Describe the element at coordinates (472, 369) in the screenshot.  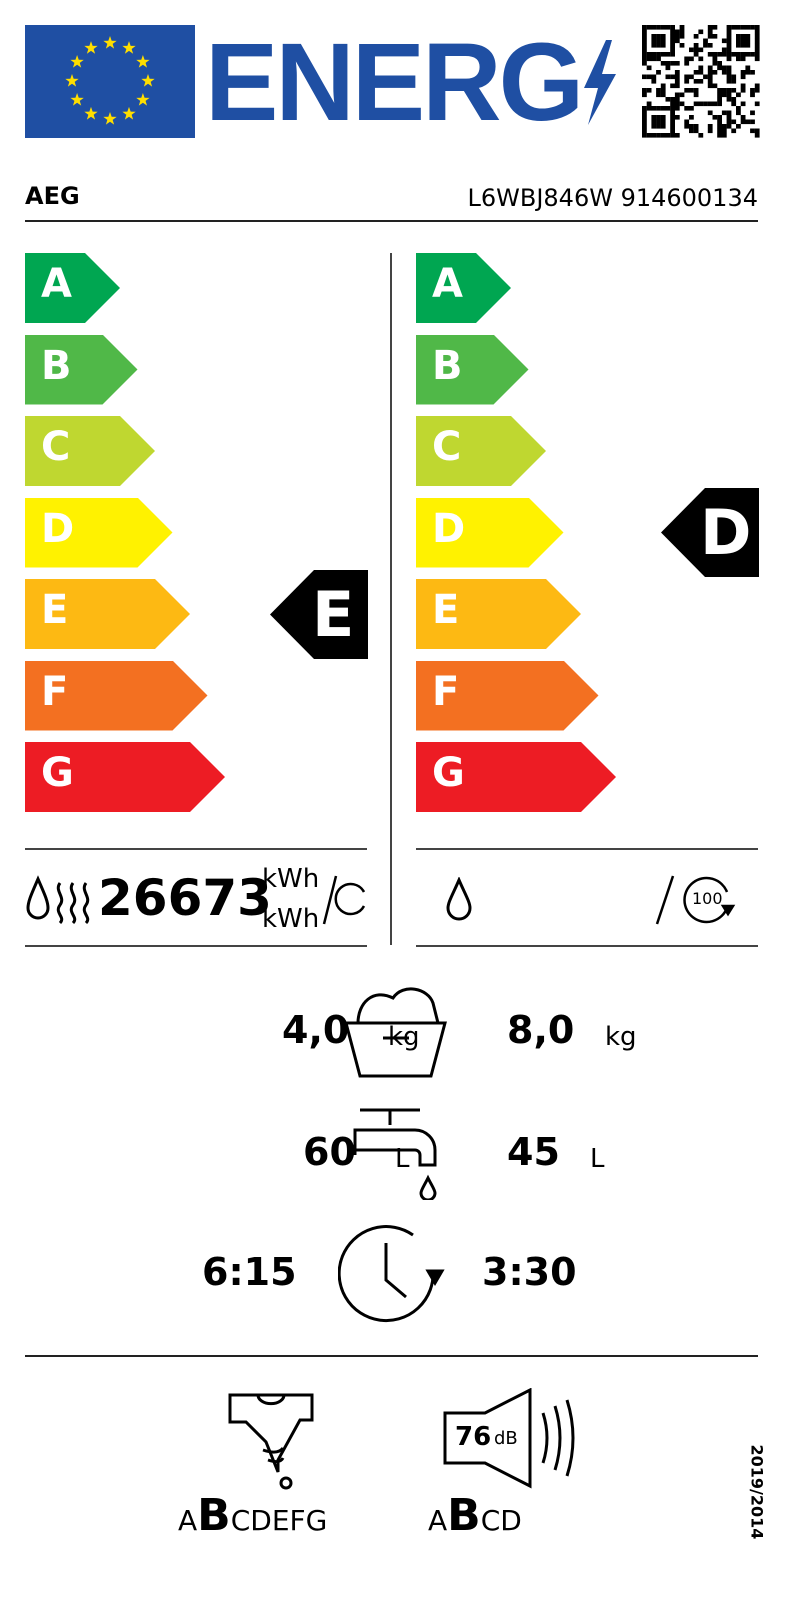
I see `energy-class-bar-b: B` at that location.